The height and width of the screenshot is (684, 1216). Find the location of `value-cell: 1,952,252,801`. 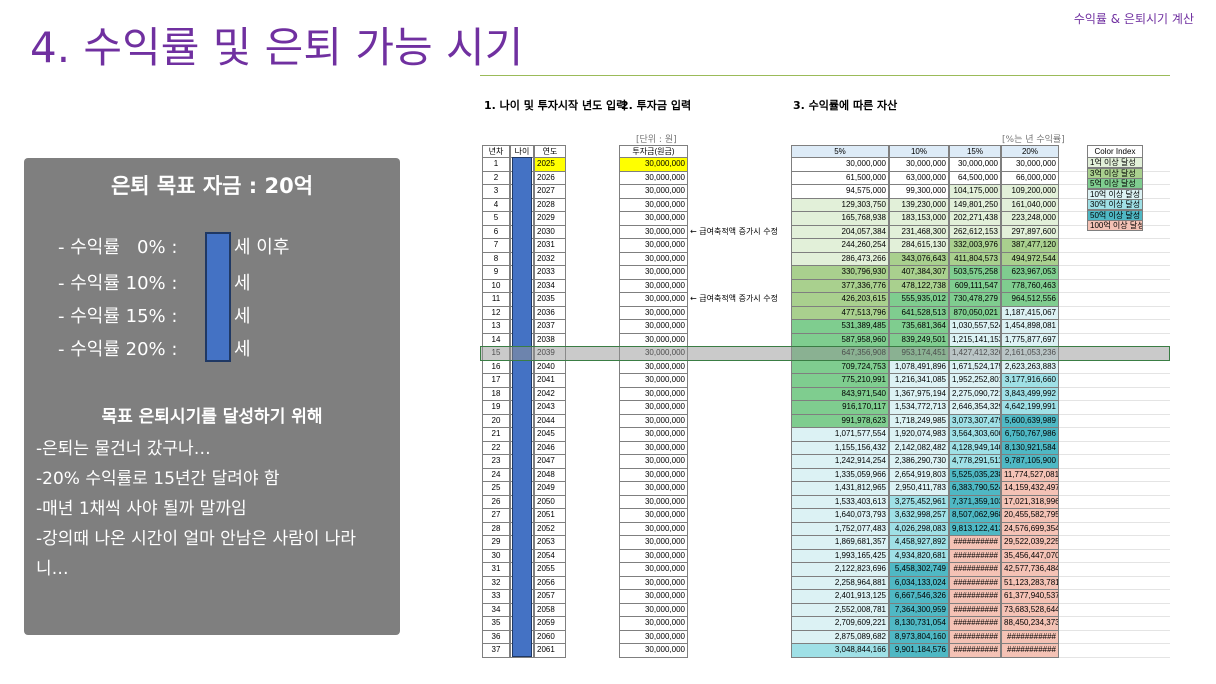

value-cell: 1,952,252,801 is located at coordinates (975, 380).